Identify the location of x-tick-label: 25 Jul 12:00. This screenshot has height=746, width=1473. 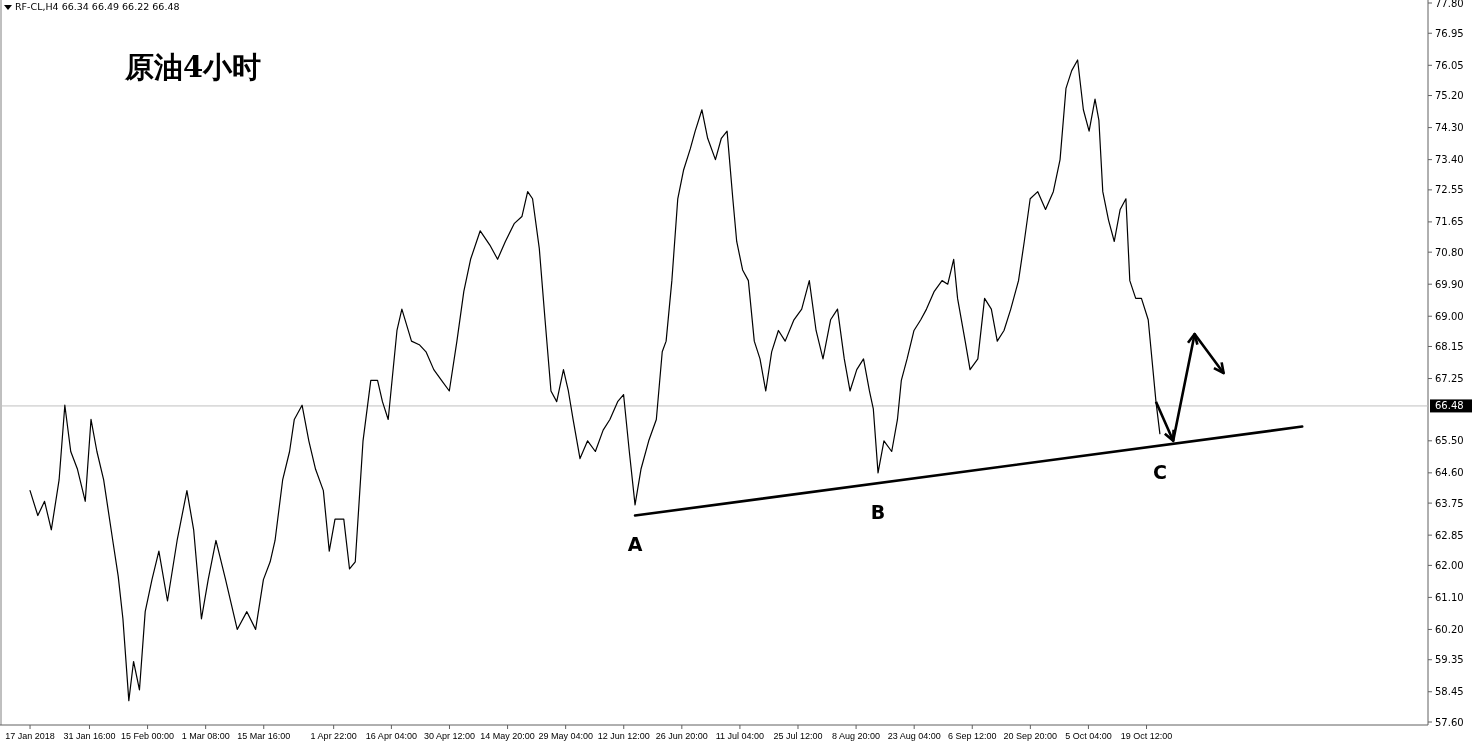
(798, 736).